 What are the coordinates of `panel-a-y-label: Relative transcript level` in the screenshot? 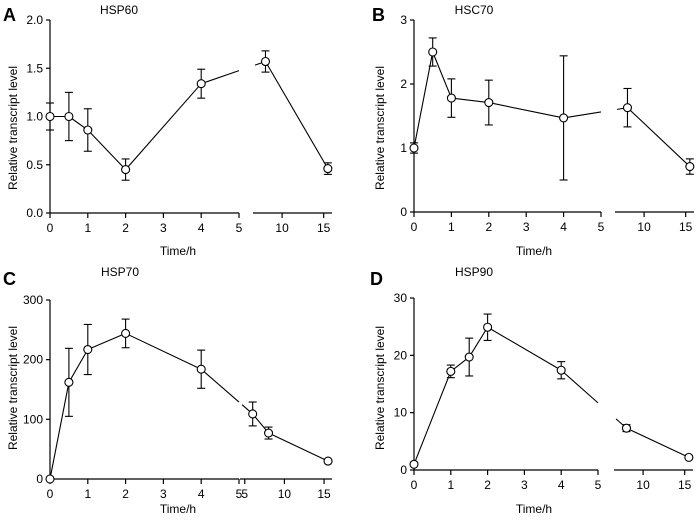 It's located at (13, 128).